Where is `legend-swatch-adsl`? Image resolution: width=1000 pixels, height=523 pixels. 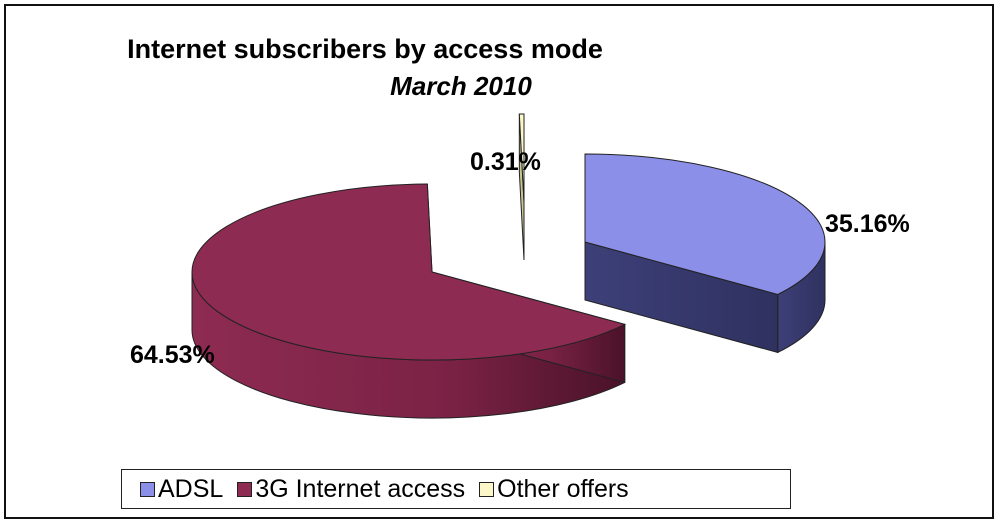
legend-swatch-adsl is located at coordinates (147, 489).